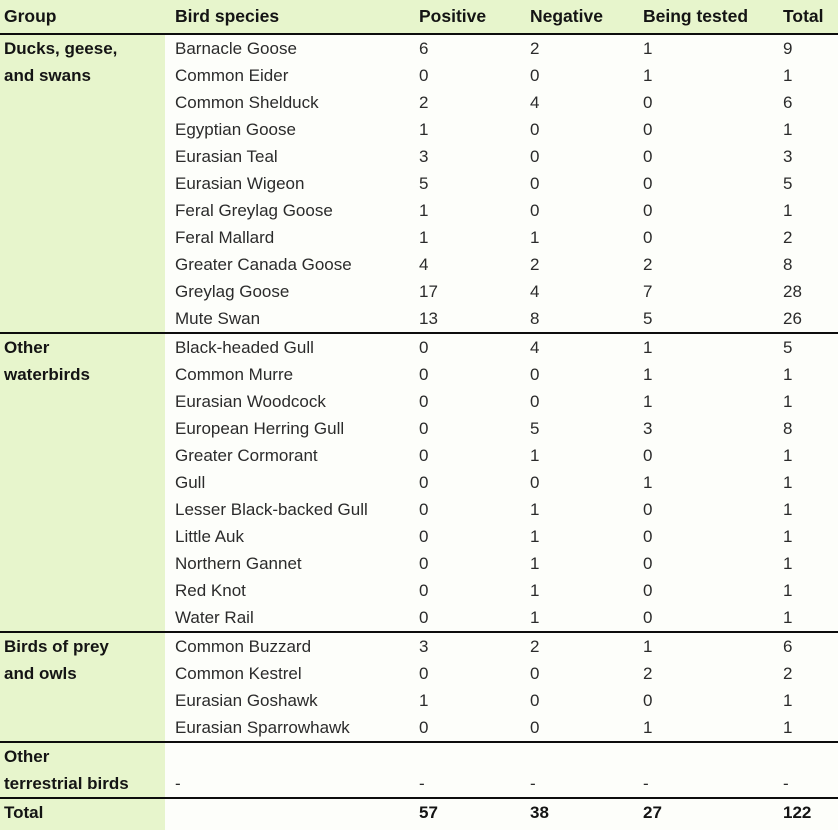  Describe the element at coordinates (232, 75) in the screenshot. I see `species-cell: Common Eider` at that location.